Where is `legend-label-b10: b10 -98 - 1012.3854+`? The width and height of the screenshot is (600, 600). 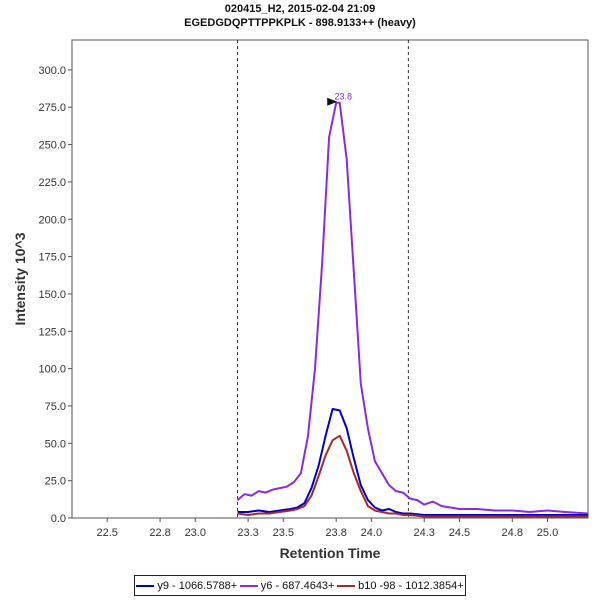 legend-label-b10: b10 -98 - 1012.3854+ is located at coordinates (411, 585).